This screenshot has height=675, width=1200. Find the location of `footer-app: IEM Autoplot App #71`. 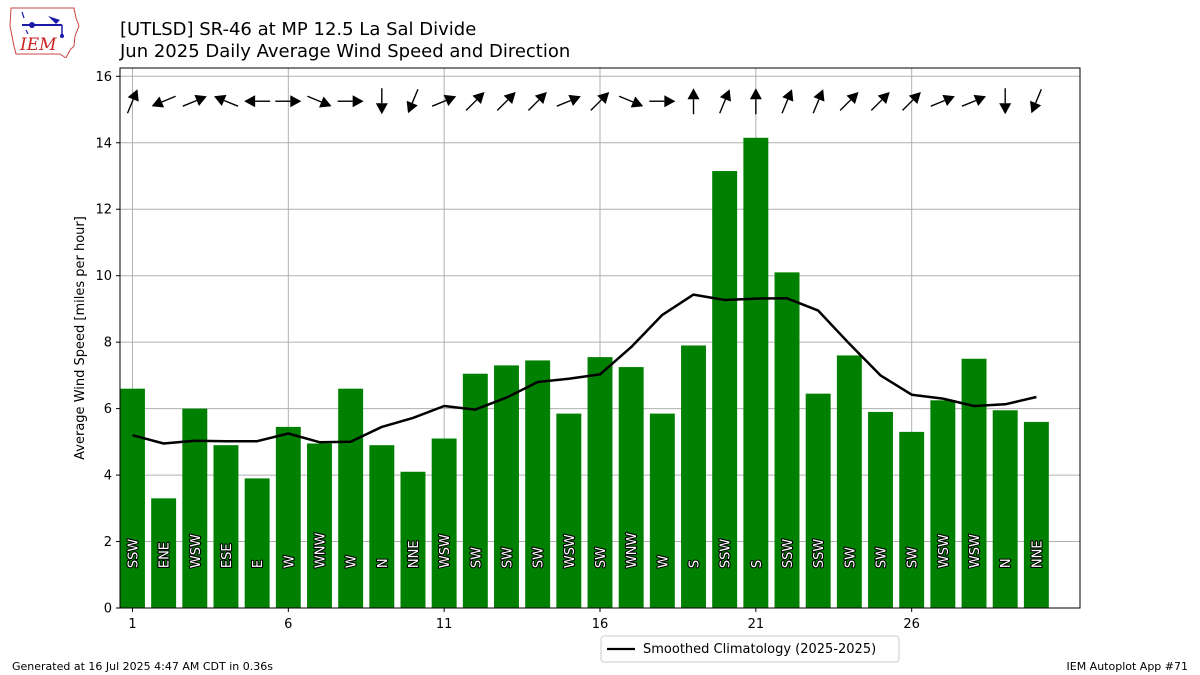

footer-app: IEM Autoplot App #71 is located at coordinates (1127, 666).